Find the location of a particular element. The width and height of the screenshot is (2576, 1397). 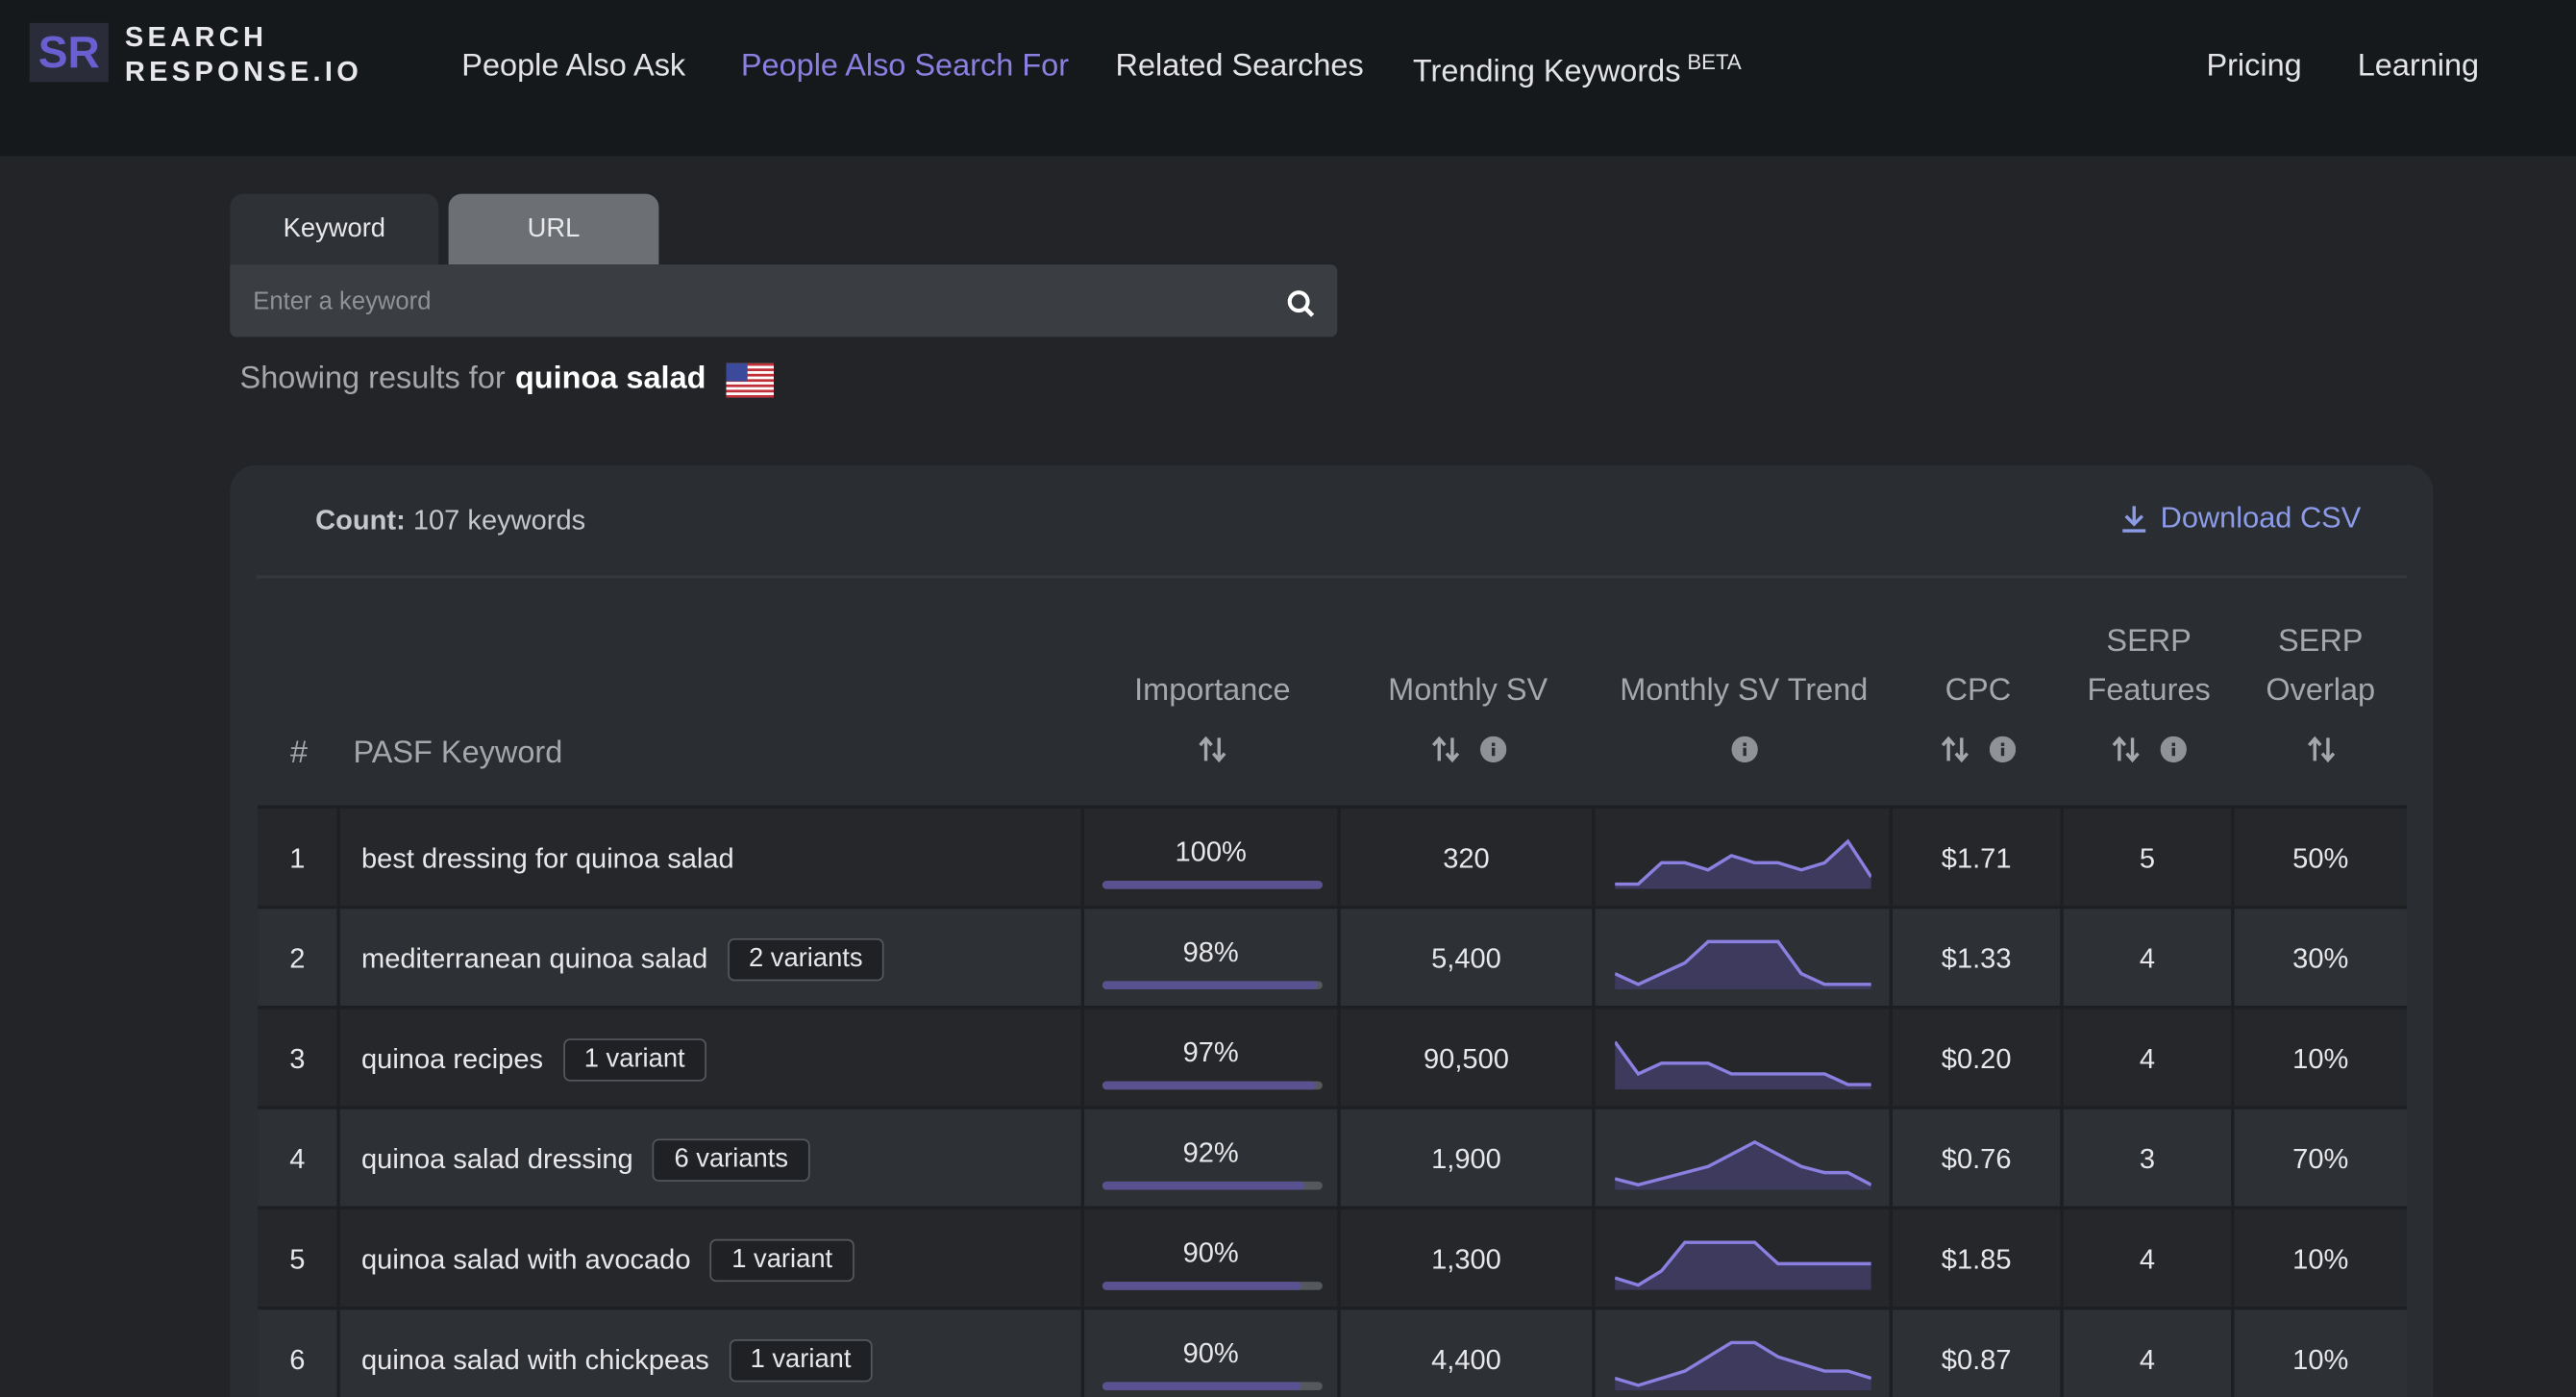

sort-icon-part is located at coordinates (1452, 750).